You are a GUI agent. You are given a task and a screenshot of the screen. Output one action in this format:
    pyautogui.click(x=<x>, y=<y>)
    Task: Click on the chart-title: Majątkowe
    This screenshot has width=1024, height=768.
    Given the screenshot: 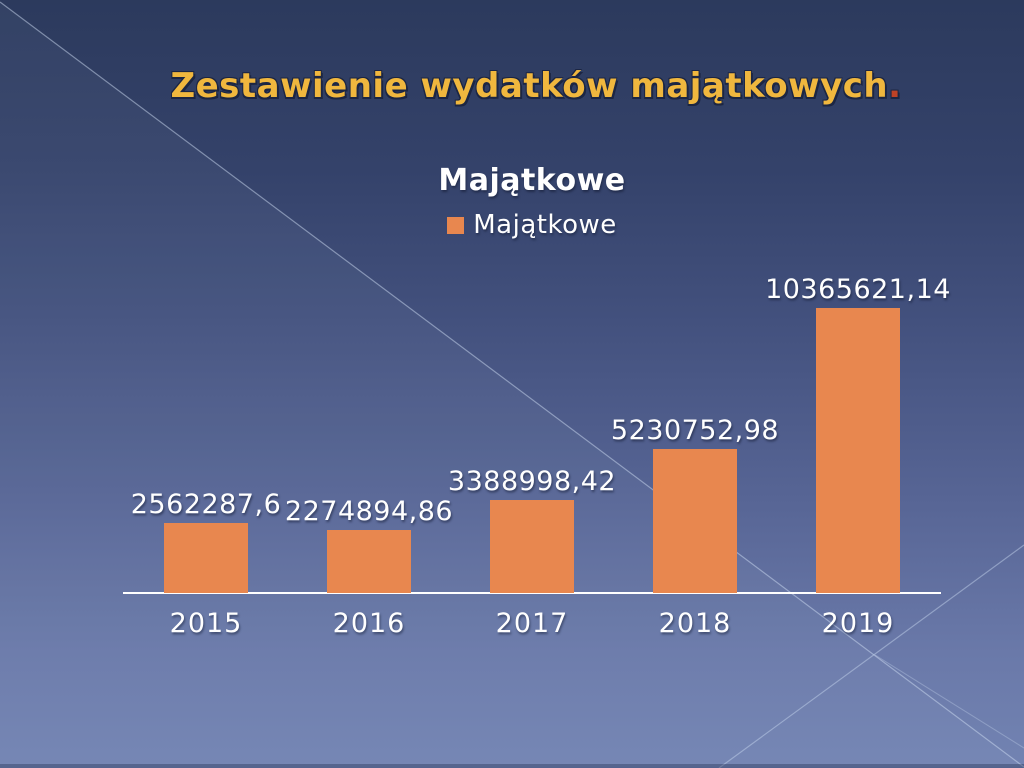 What is the action you would take?
    pyautogui.click(x=532, y=180)
    